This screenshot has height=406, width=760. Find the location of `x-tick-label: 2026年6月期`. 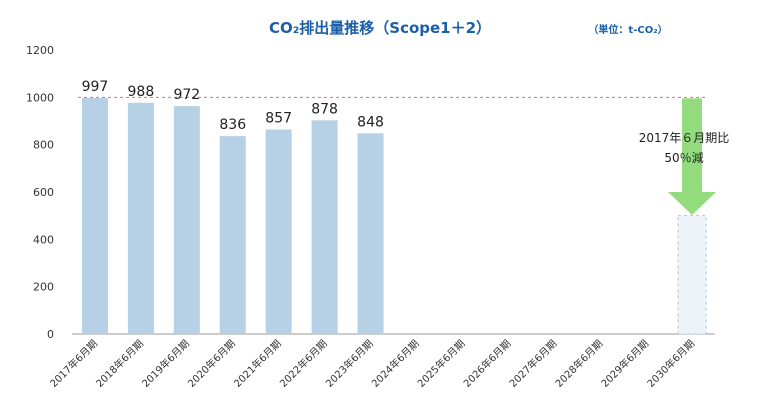

x-tick-label: 2026年6月期 is located at coordinates (487, 363).